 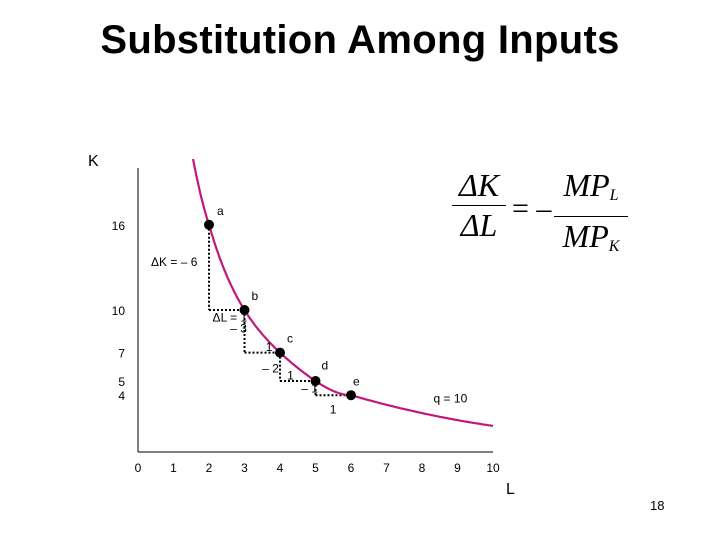 I want to click on y-tick-label: 16, so click(x=119, y=226).